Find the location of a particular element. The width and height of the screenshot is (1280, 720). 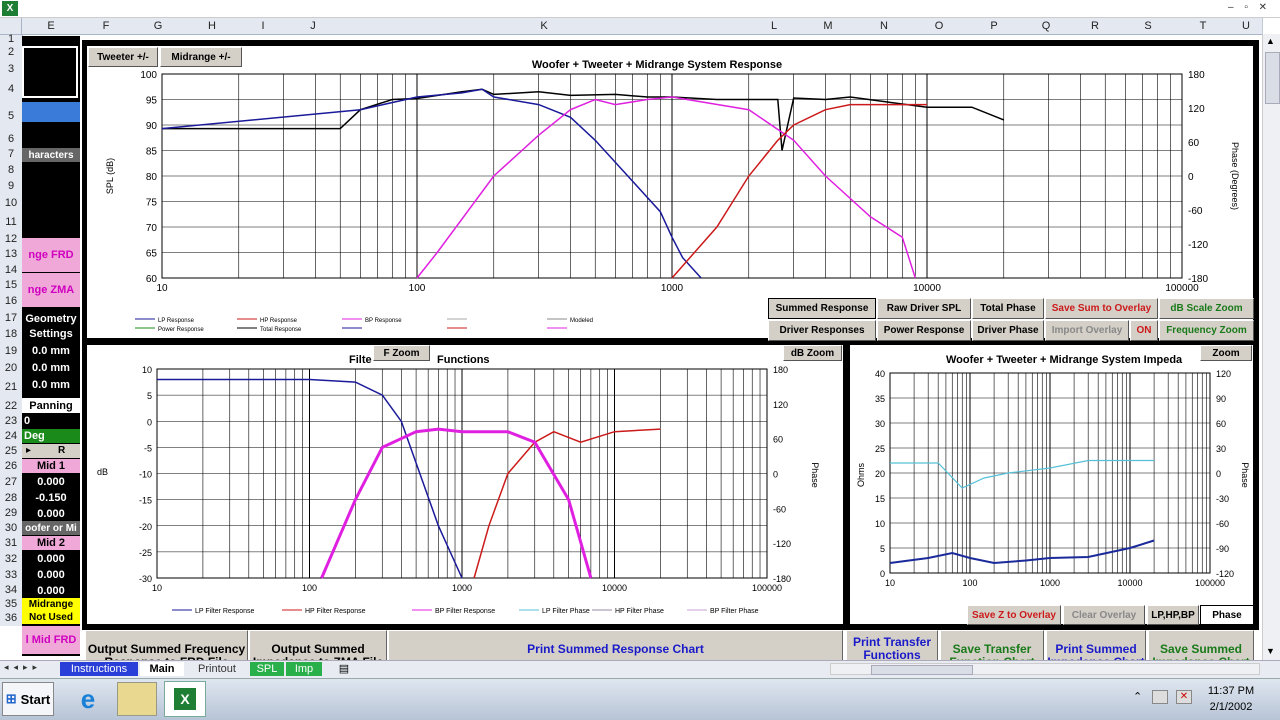

tab-spl: SPL is located at coordinates (267, 669).